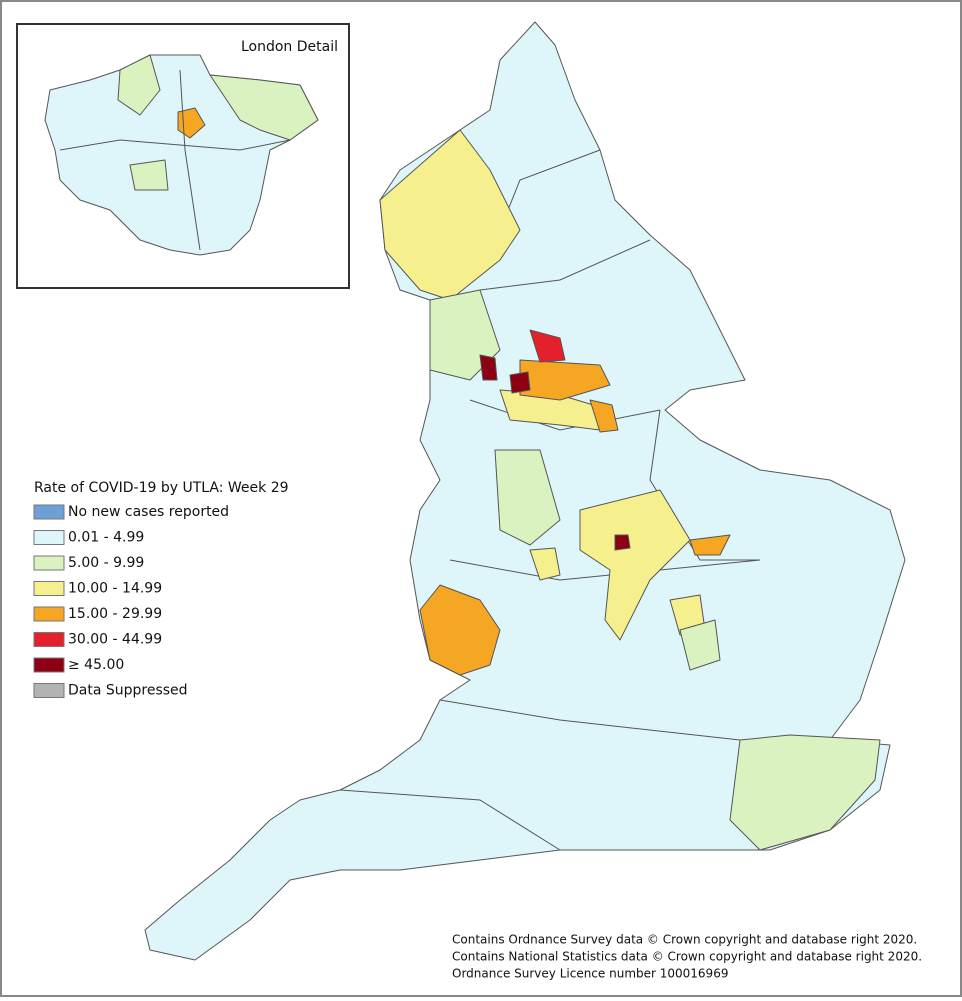 The width and height of the screenshot is (962, 1001). I want to click on legend-label: Data Suppressed, so click(128, 691).